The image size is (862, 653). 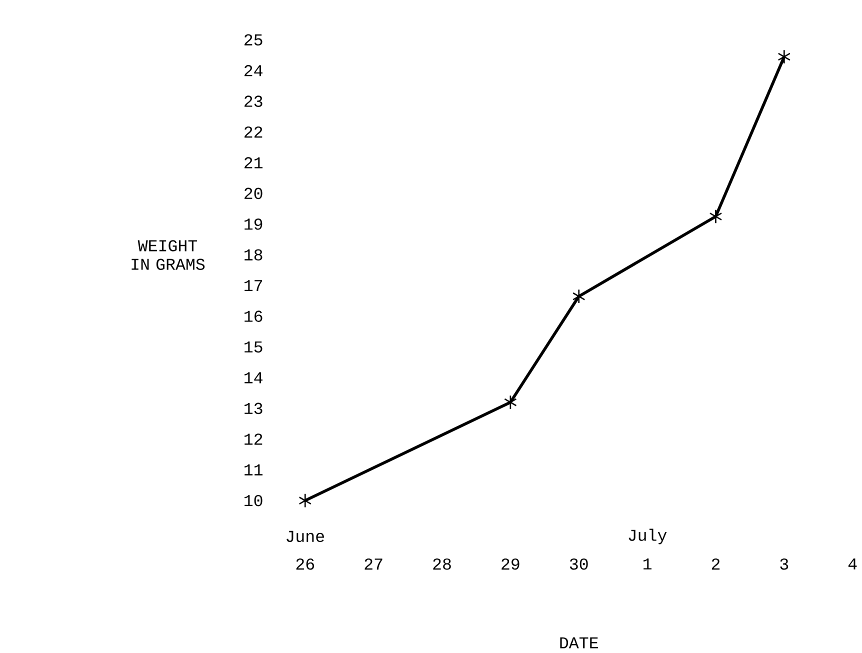 What do you see at coordinates (648, 564) in the screenshot?
I see `x-tick-label: 1` at bounding box center [648, 564].